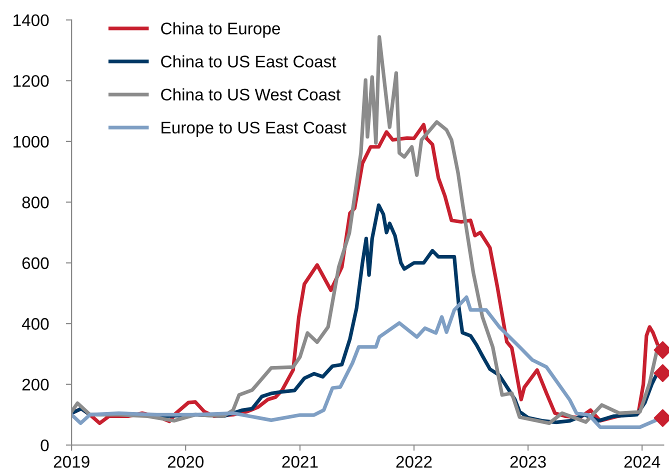 This screenshot has width=669, height=475. I want to click on y-tick-label: 1200, so click(31, 81).